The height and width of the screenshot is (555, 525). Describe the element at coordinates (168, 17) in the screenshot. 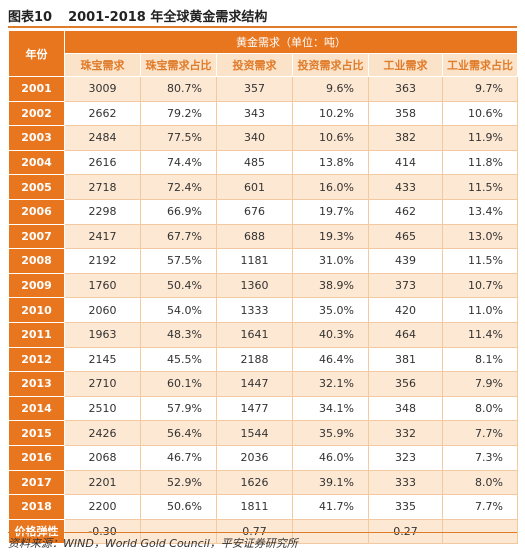

I see `figure-title: 2001-2018 年全球黄金需求结构` at that location.